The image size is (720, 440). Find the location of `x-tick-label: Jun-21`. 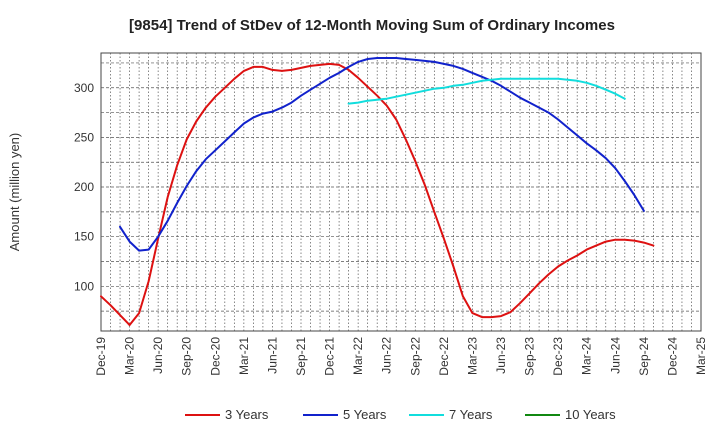

x-tick-label: Jun-21 is located at coordinates (272, 355).